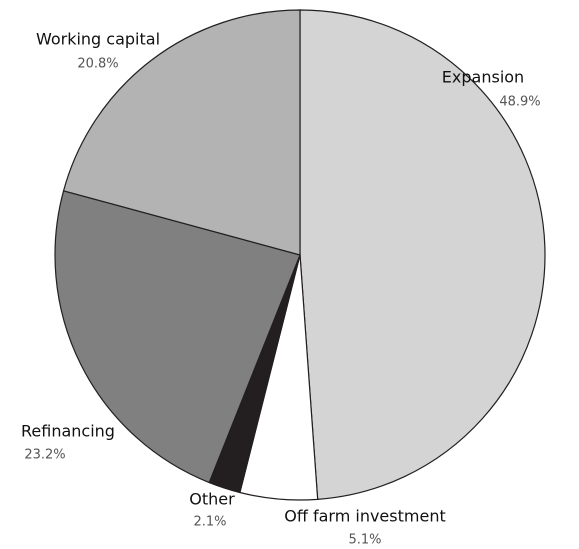  Describe the element at coordinates (68, 431) in the screenshot. I see `slice-label: Refinancing` at that location.